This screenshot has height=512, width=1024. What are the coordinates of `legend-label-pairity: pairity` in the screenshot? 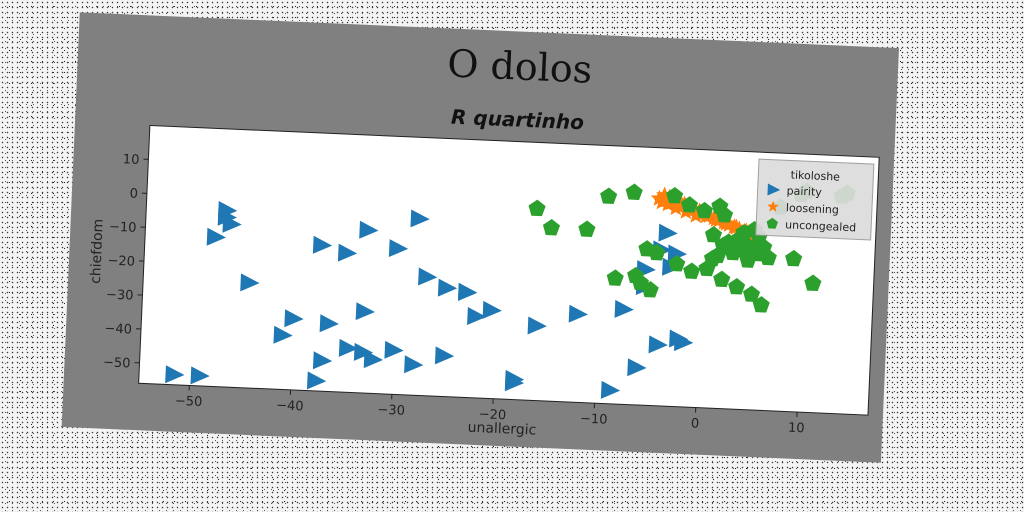 It's located at (804, 191).